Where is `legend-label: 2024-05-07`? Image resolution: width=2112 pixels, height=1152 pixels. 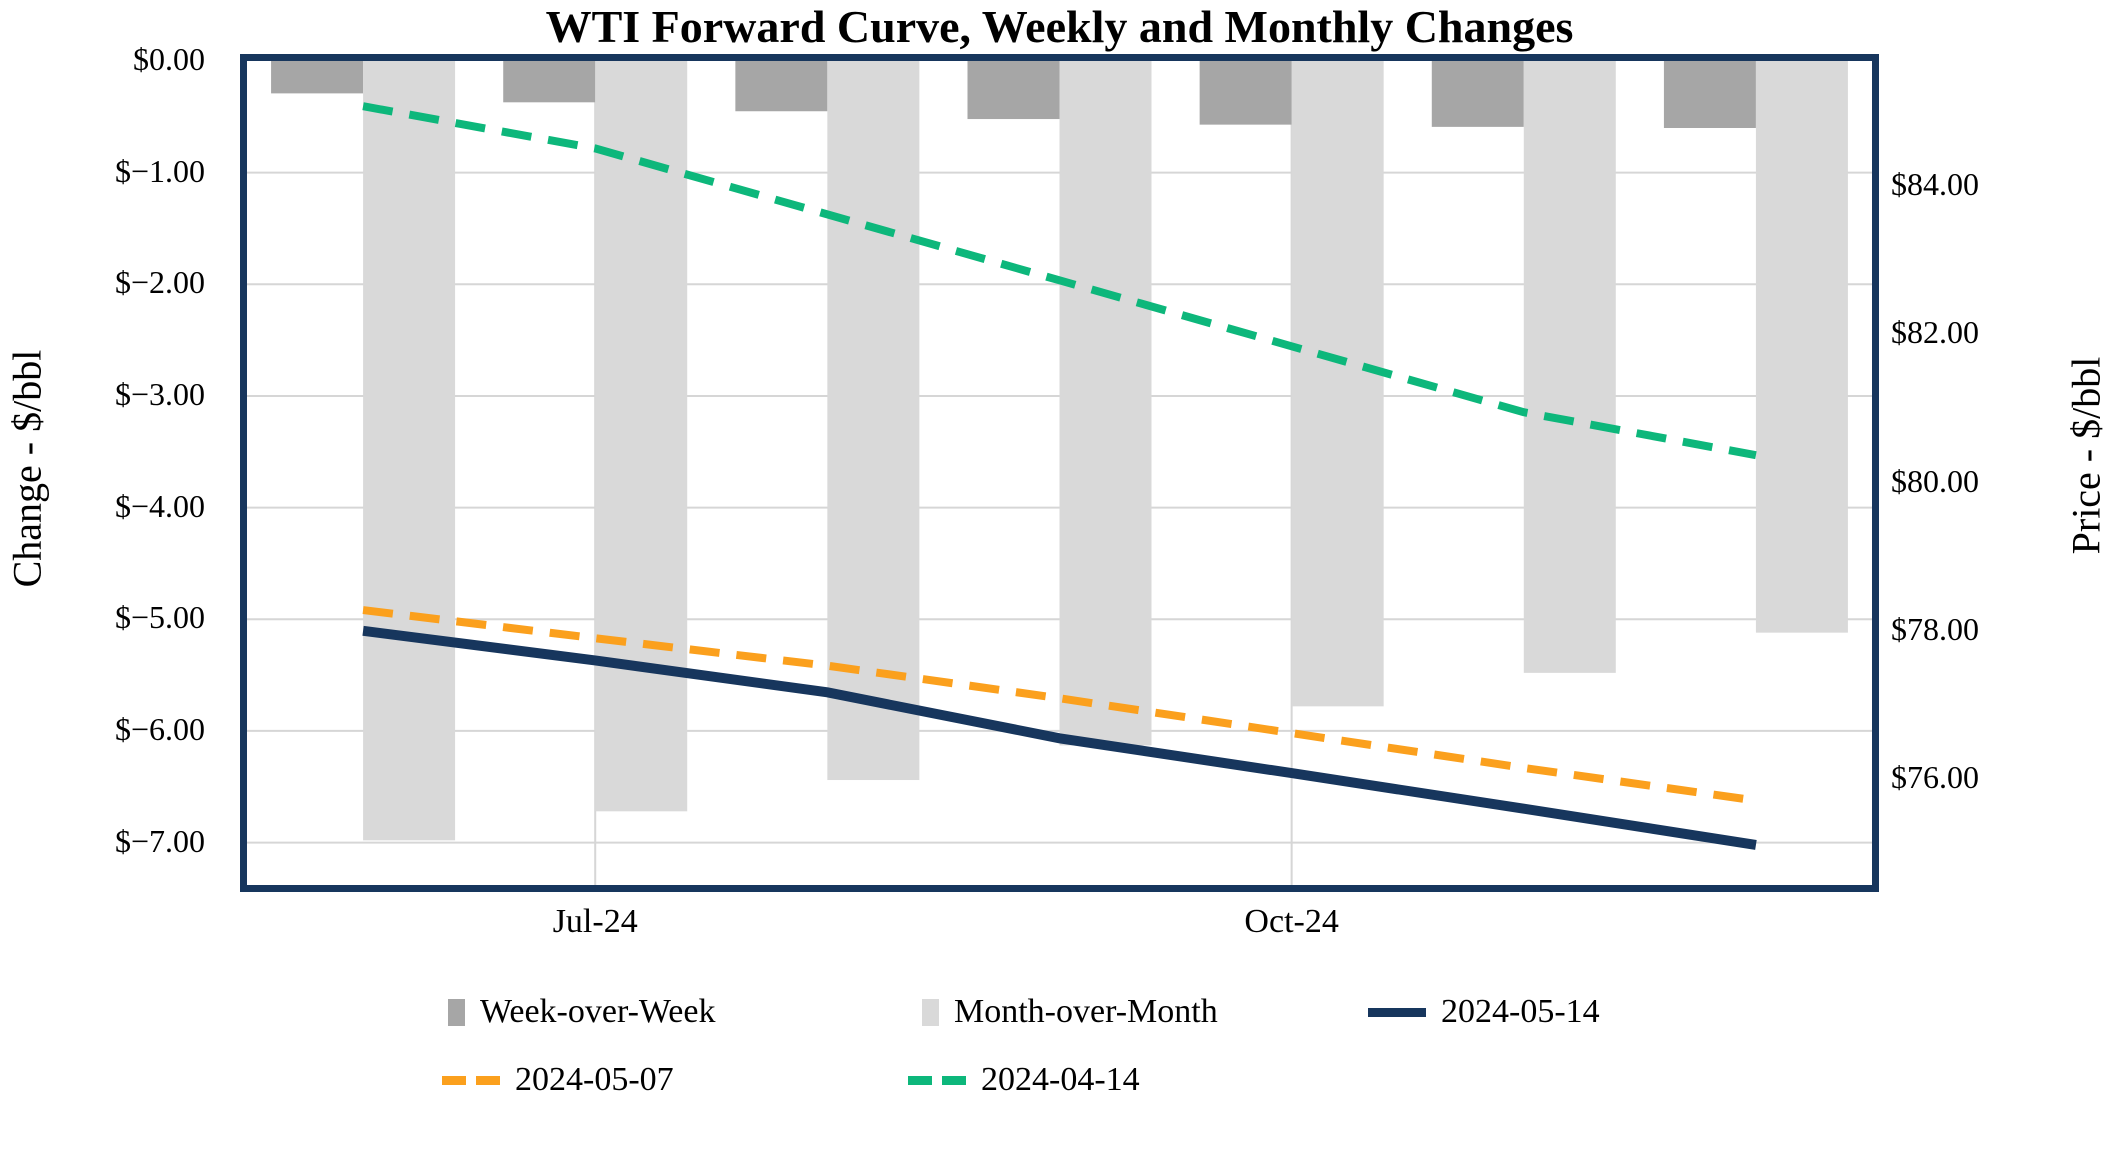 legend-label: 2024-05-07 is located at coordinates (594, 1079).